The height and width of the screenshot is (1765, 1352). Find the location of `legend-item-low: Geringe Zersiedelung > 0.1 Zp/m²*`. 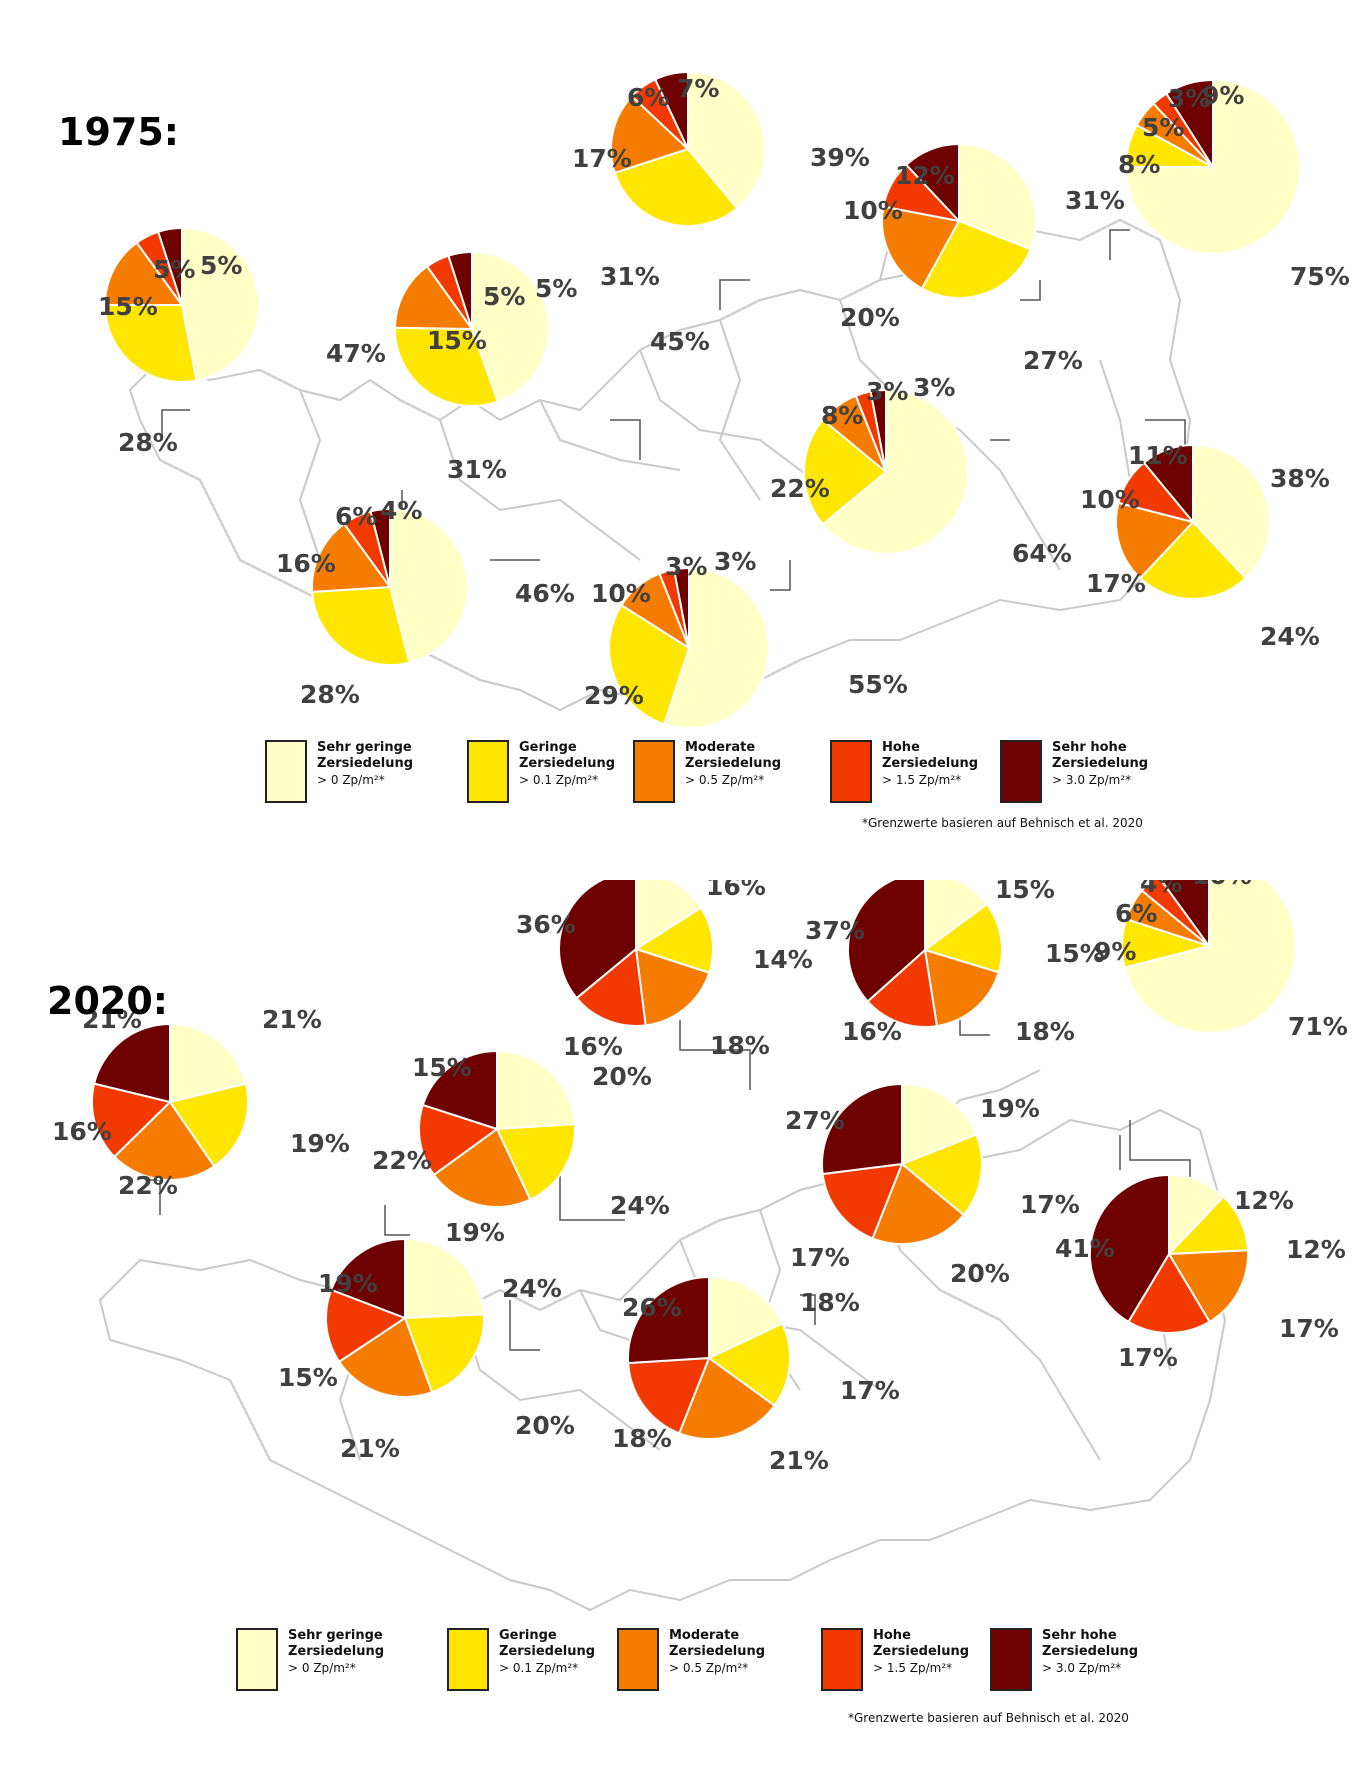

legend-item-low: Geringe Zersiedelung > 0.1 Zp/m²* is located at coordinates (521, 1659).